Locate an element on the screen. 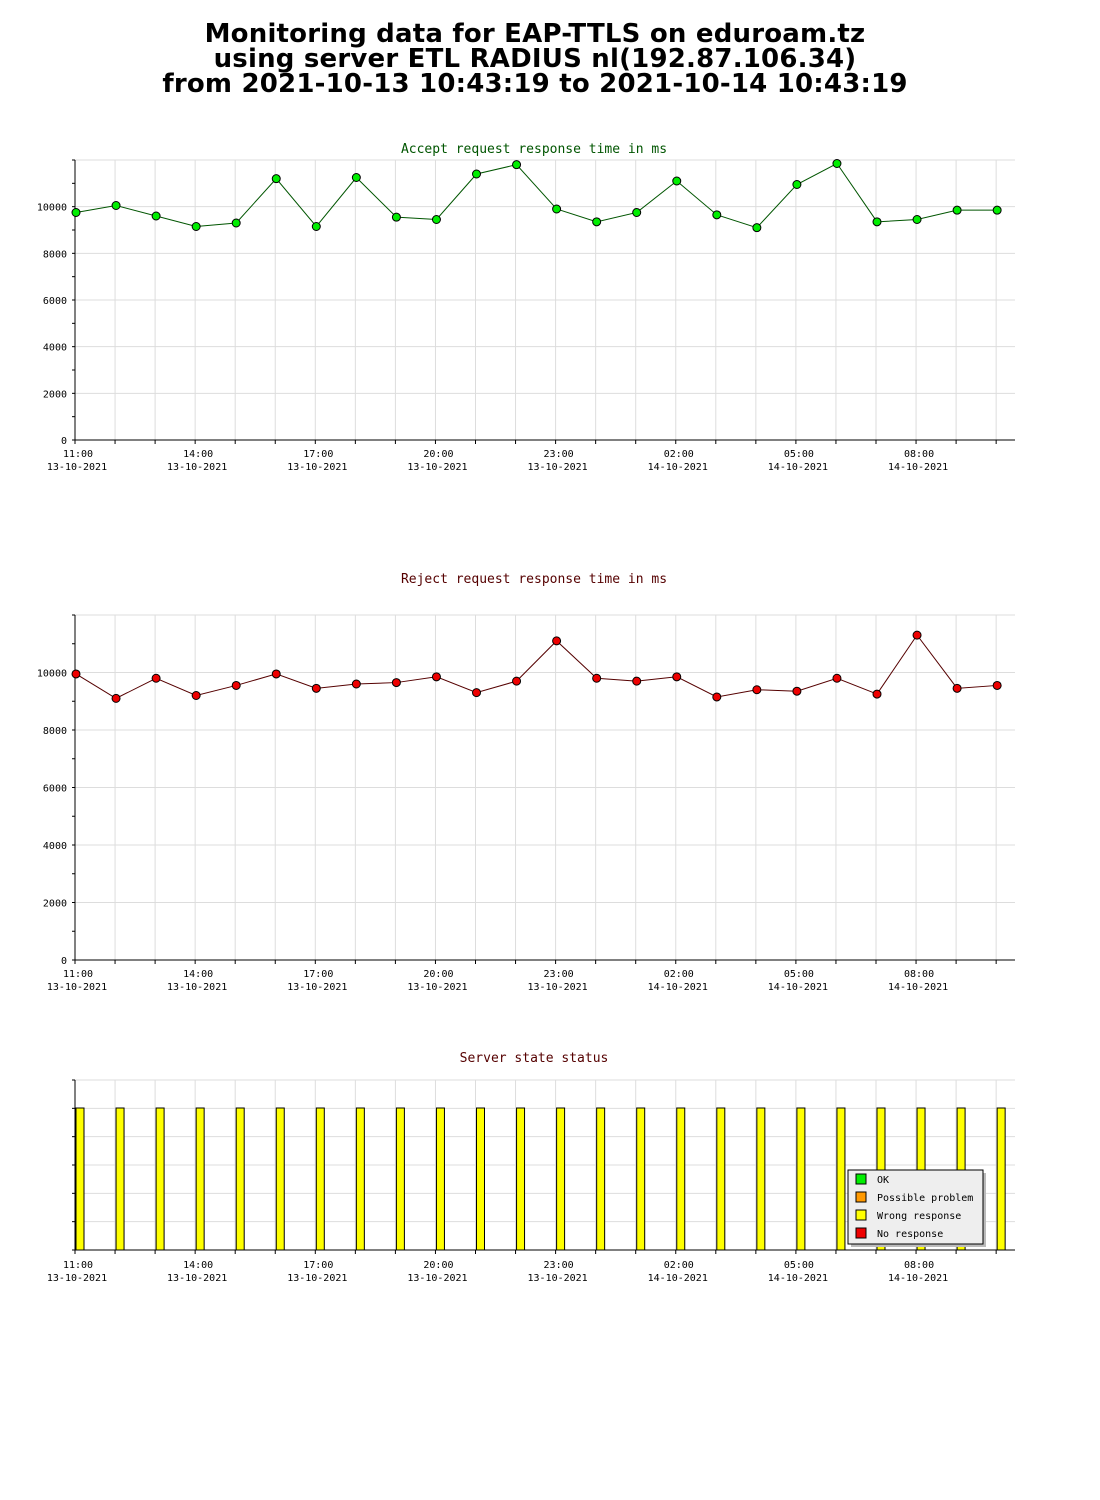 The image size is (1100, 1500). x-tick-label-time: 08:00 is located at coordinates (919, 974).